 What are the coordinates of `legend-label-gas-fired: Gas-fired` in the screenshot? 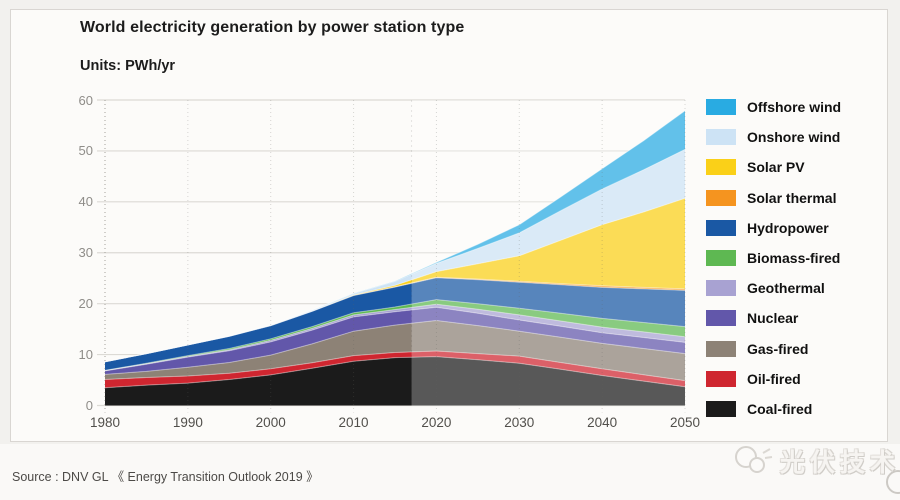 It's located at (778, 348).